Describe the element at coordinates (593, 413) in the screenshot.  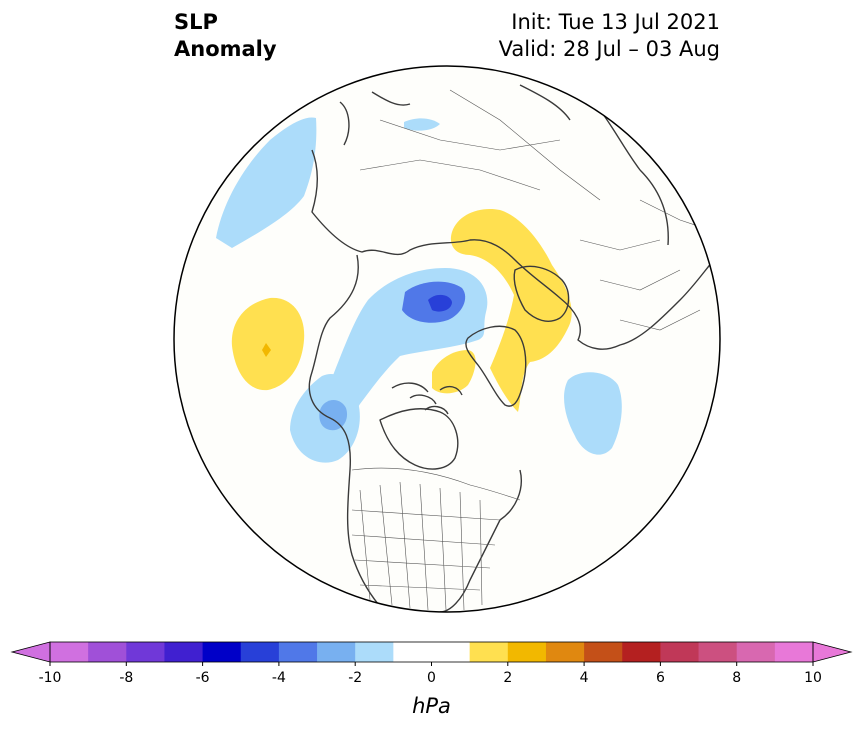
I see `north-atlantic-low` at that location.